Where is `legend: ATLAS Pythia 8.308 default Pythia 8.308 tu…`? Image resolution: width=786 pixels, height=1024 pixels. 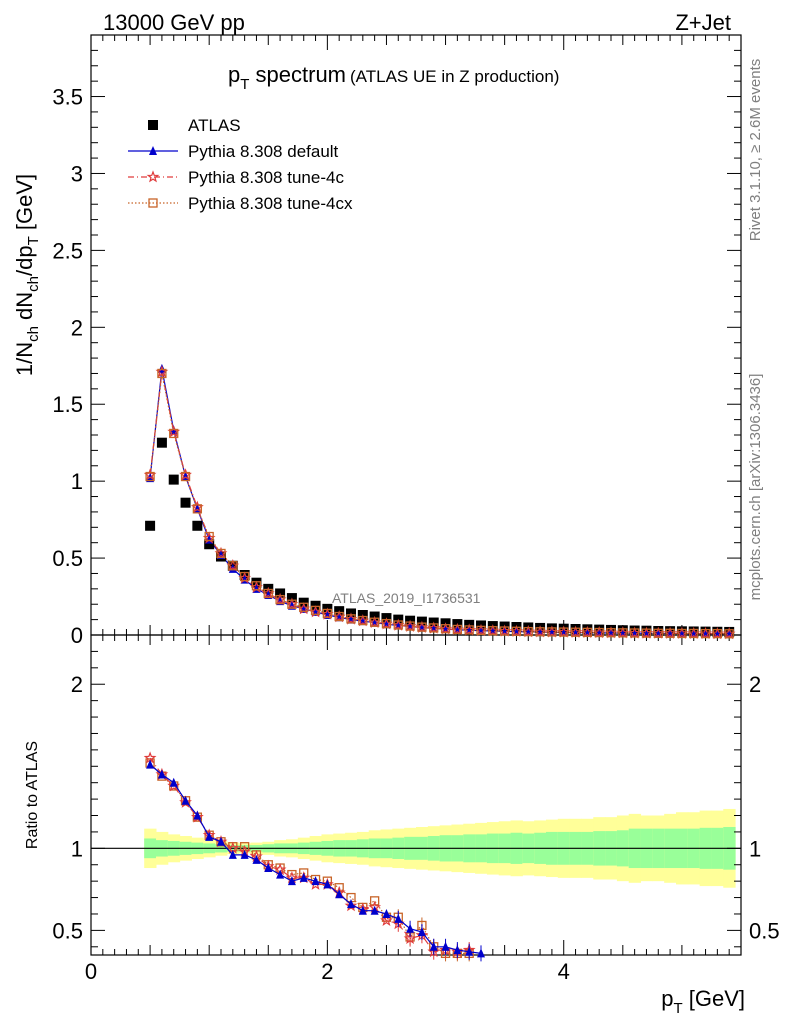 legend: ATLAS Pythia 8.308 default Pythia 8.308 tu… is located at coordinates (240, 164).